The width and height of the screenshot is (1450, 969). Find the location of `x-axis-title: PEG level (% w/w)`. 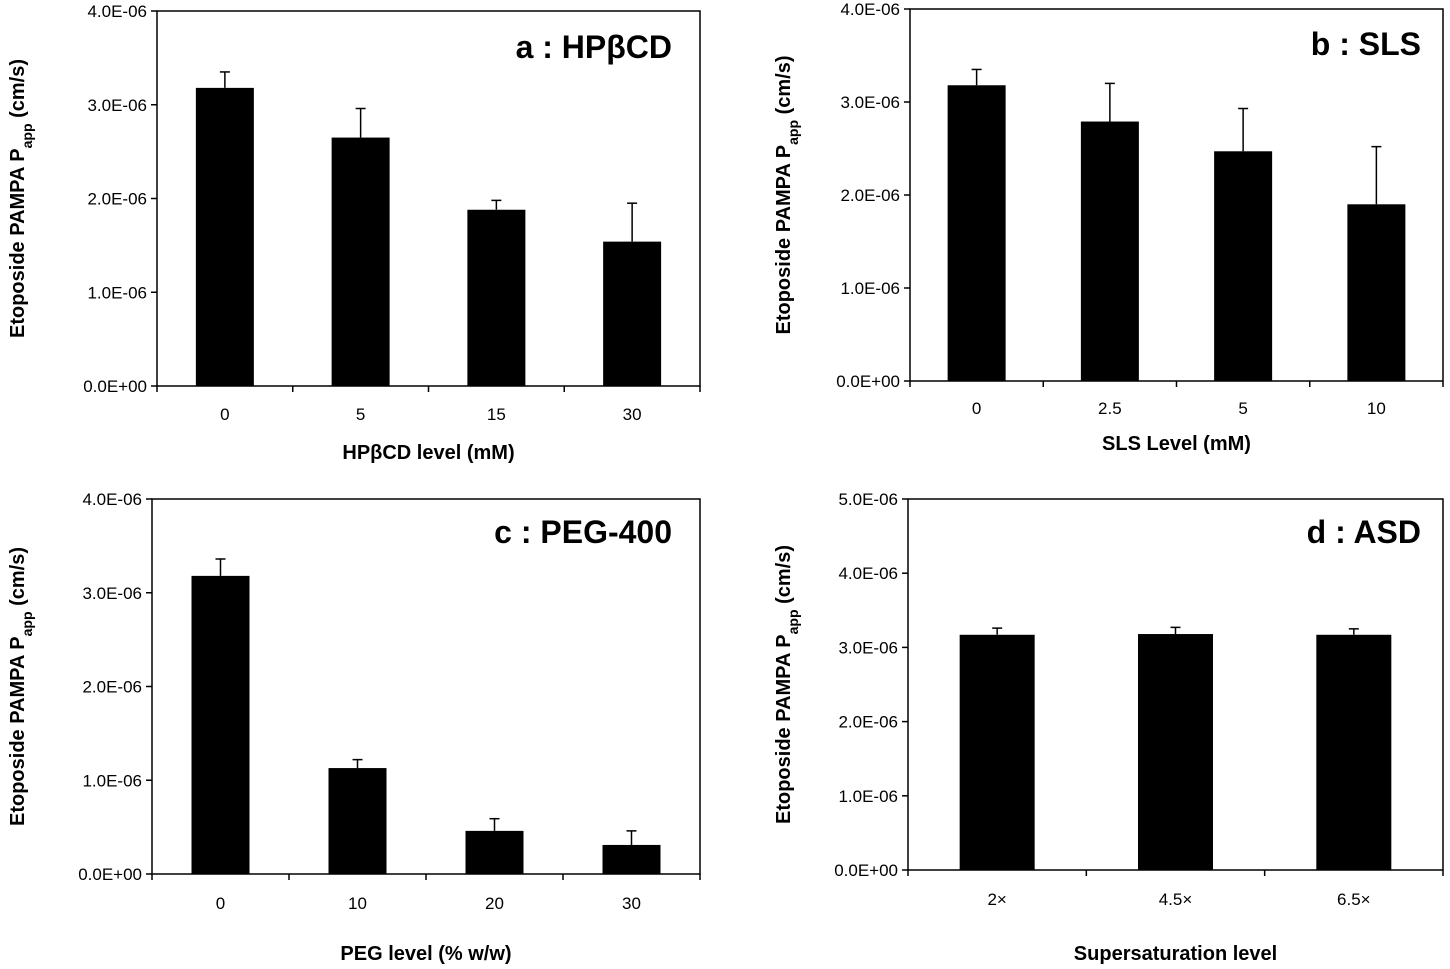

x-axis-title: PEG level (% w/w) is located at coordinates (425, 954).